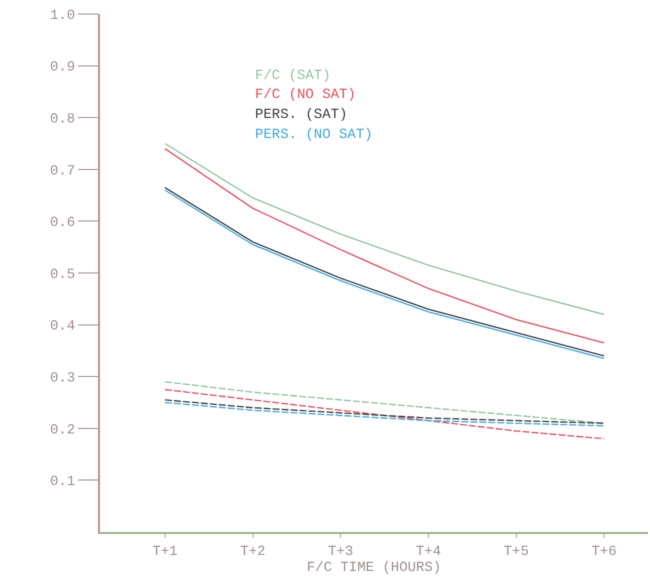 This screenshot has height=588, width=650. Describe the element at coordinates (604, 552) in the screenshot. I see `x-tick-label: T+6` at that location.